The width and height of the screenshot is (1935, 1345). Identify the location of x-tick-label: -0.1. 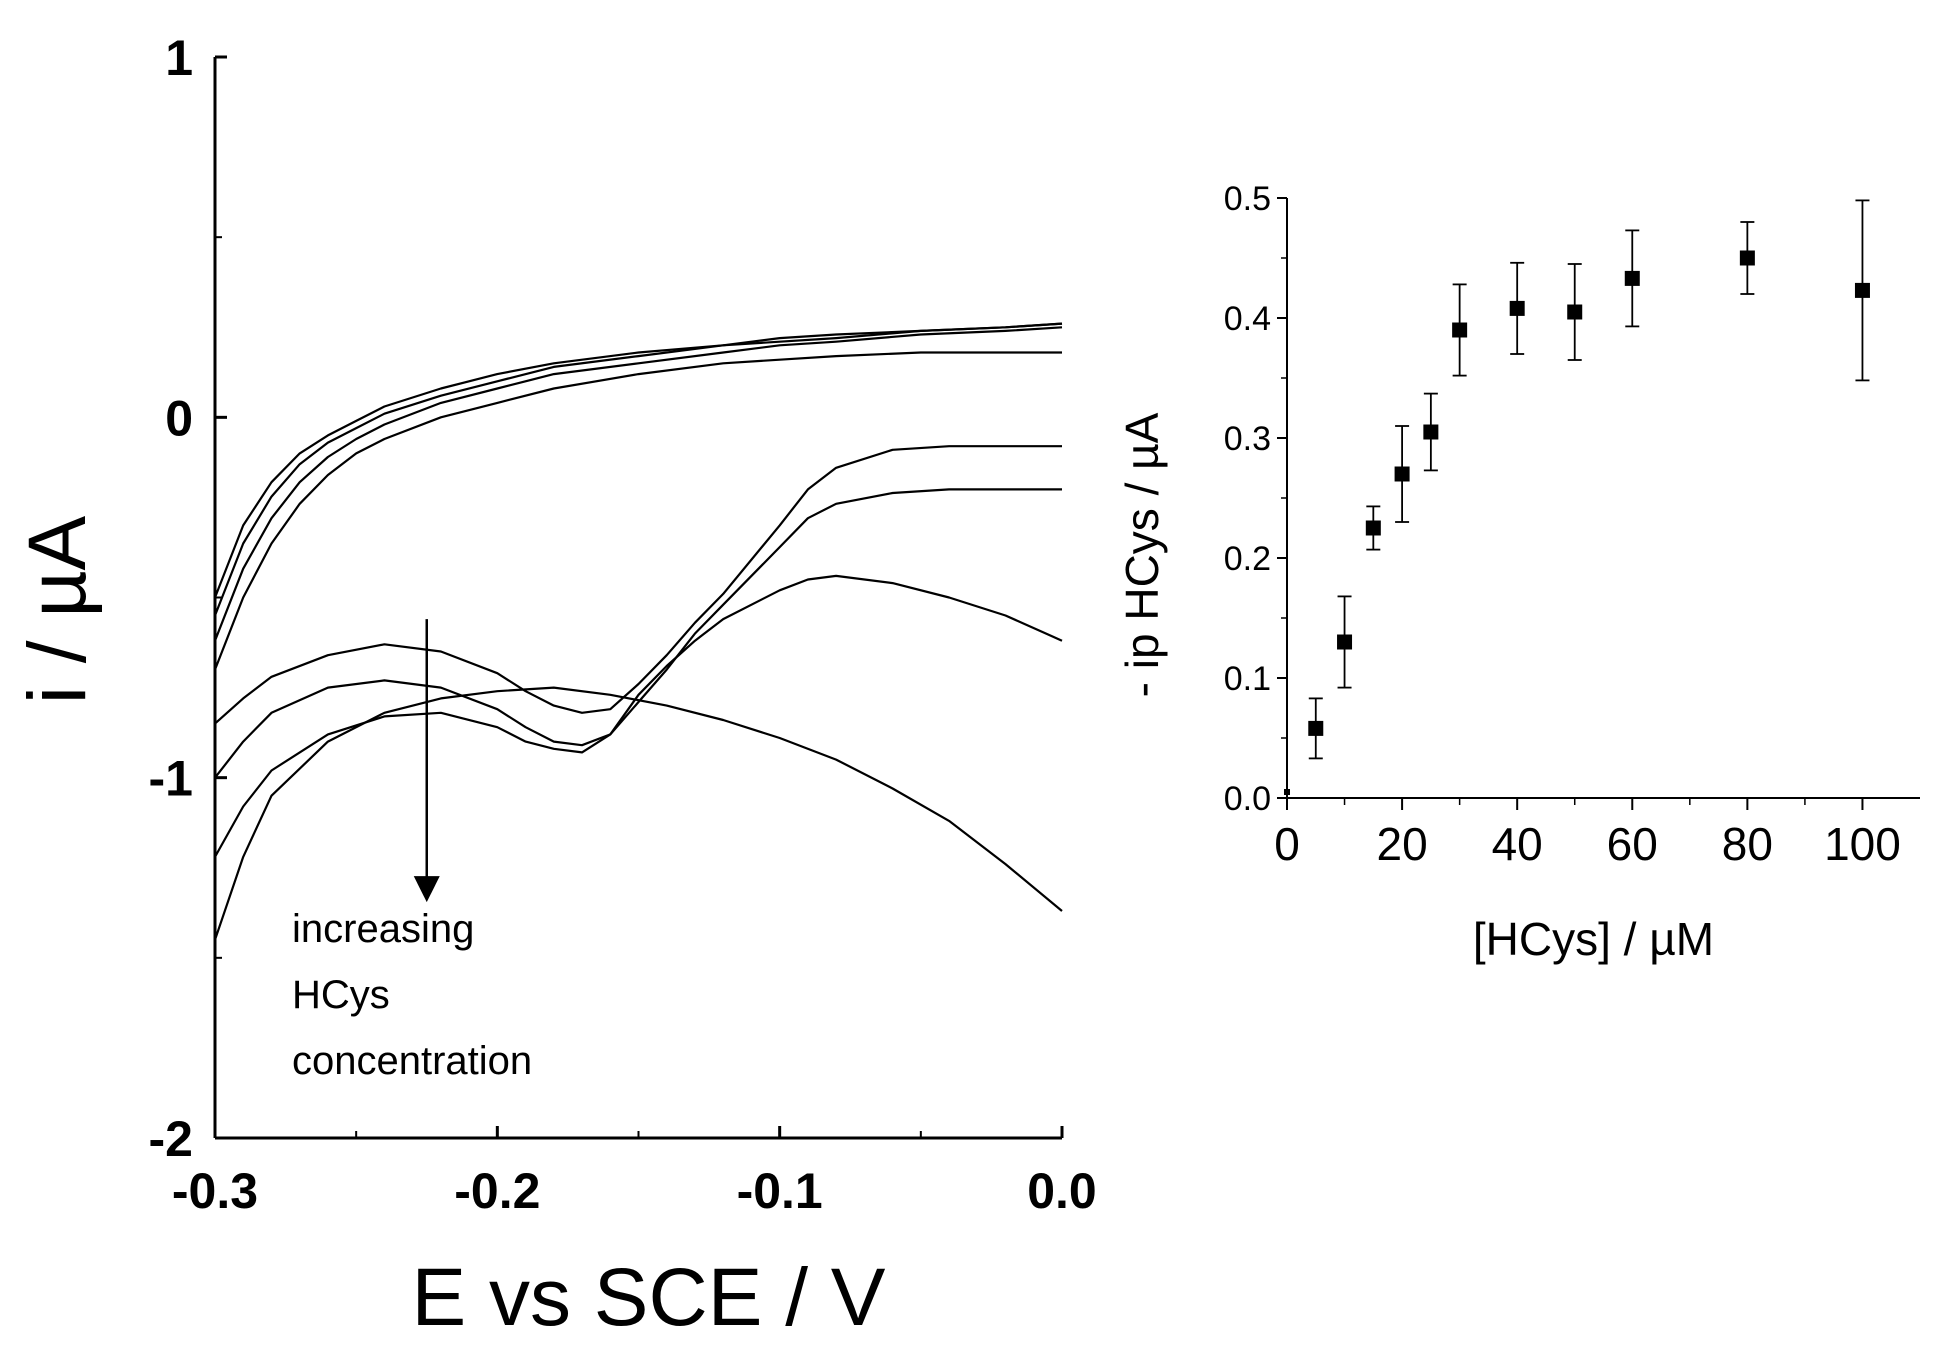
(780, 1191).